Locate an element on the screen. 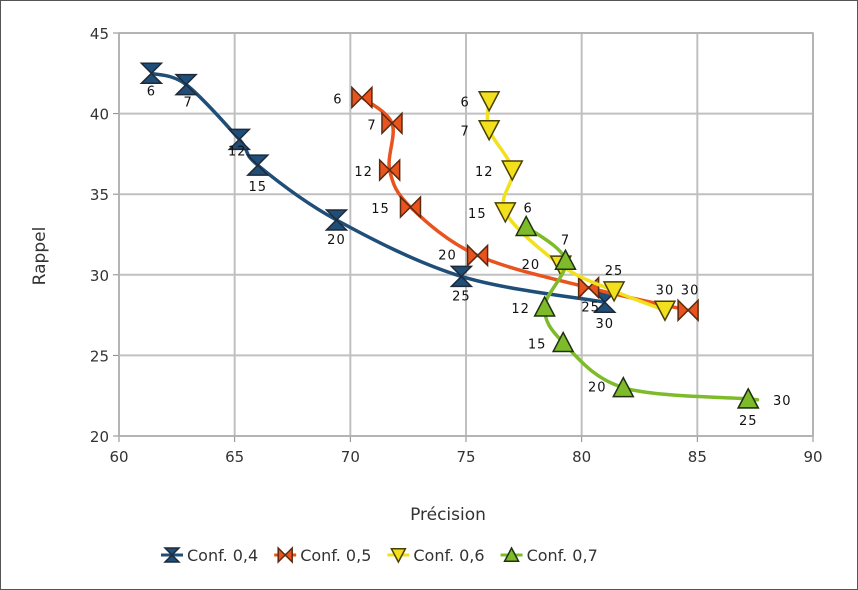 This screenshot has height=590, width=858. y-tick-label: 20 is located at coordinates (99, 437).